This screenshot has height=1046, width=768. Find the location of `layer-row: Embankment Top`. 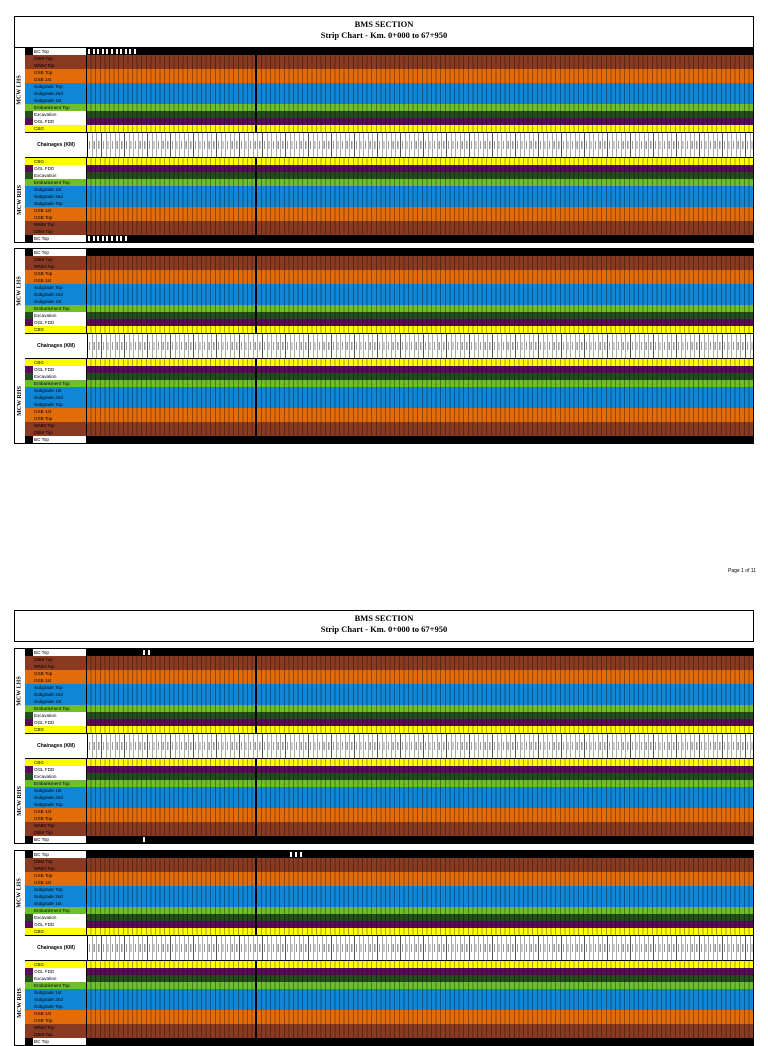

layer-row: Embankment Top is located at coordinates (389, 910).